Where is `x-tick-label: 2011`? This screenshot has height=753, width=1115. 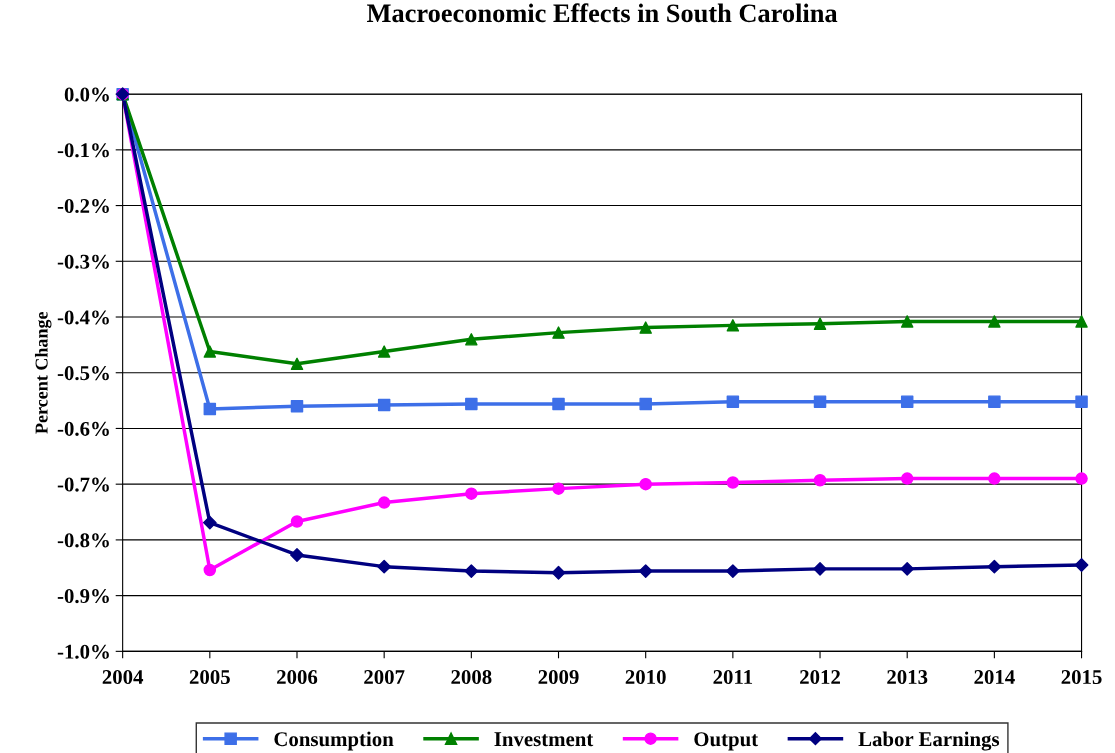
x-tick-label: 2011 is located at coordinates (733, 677).